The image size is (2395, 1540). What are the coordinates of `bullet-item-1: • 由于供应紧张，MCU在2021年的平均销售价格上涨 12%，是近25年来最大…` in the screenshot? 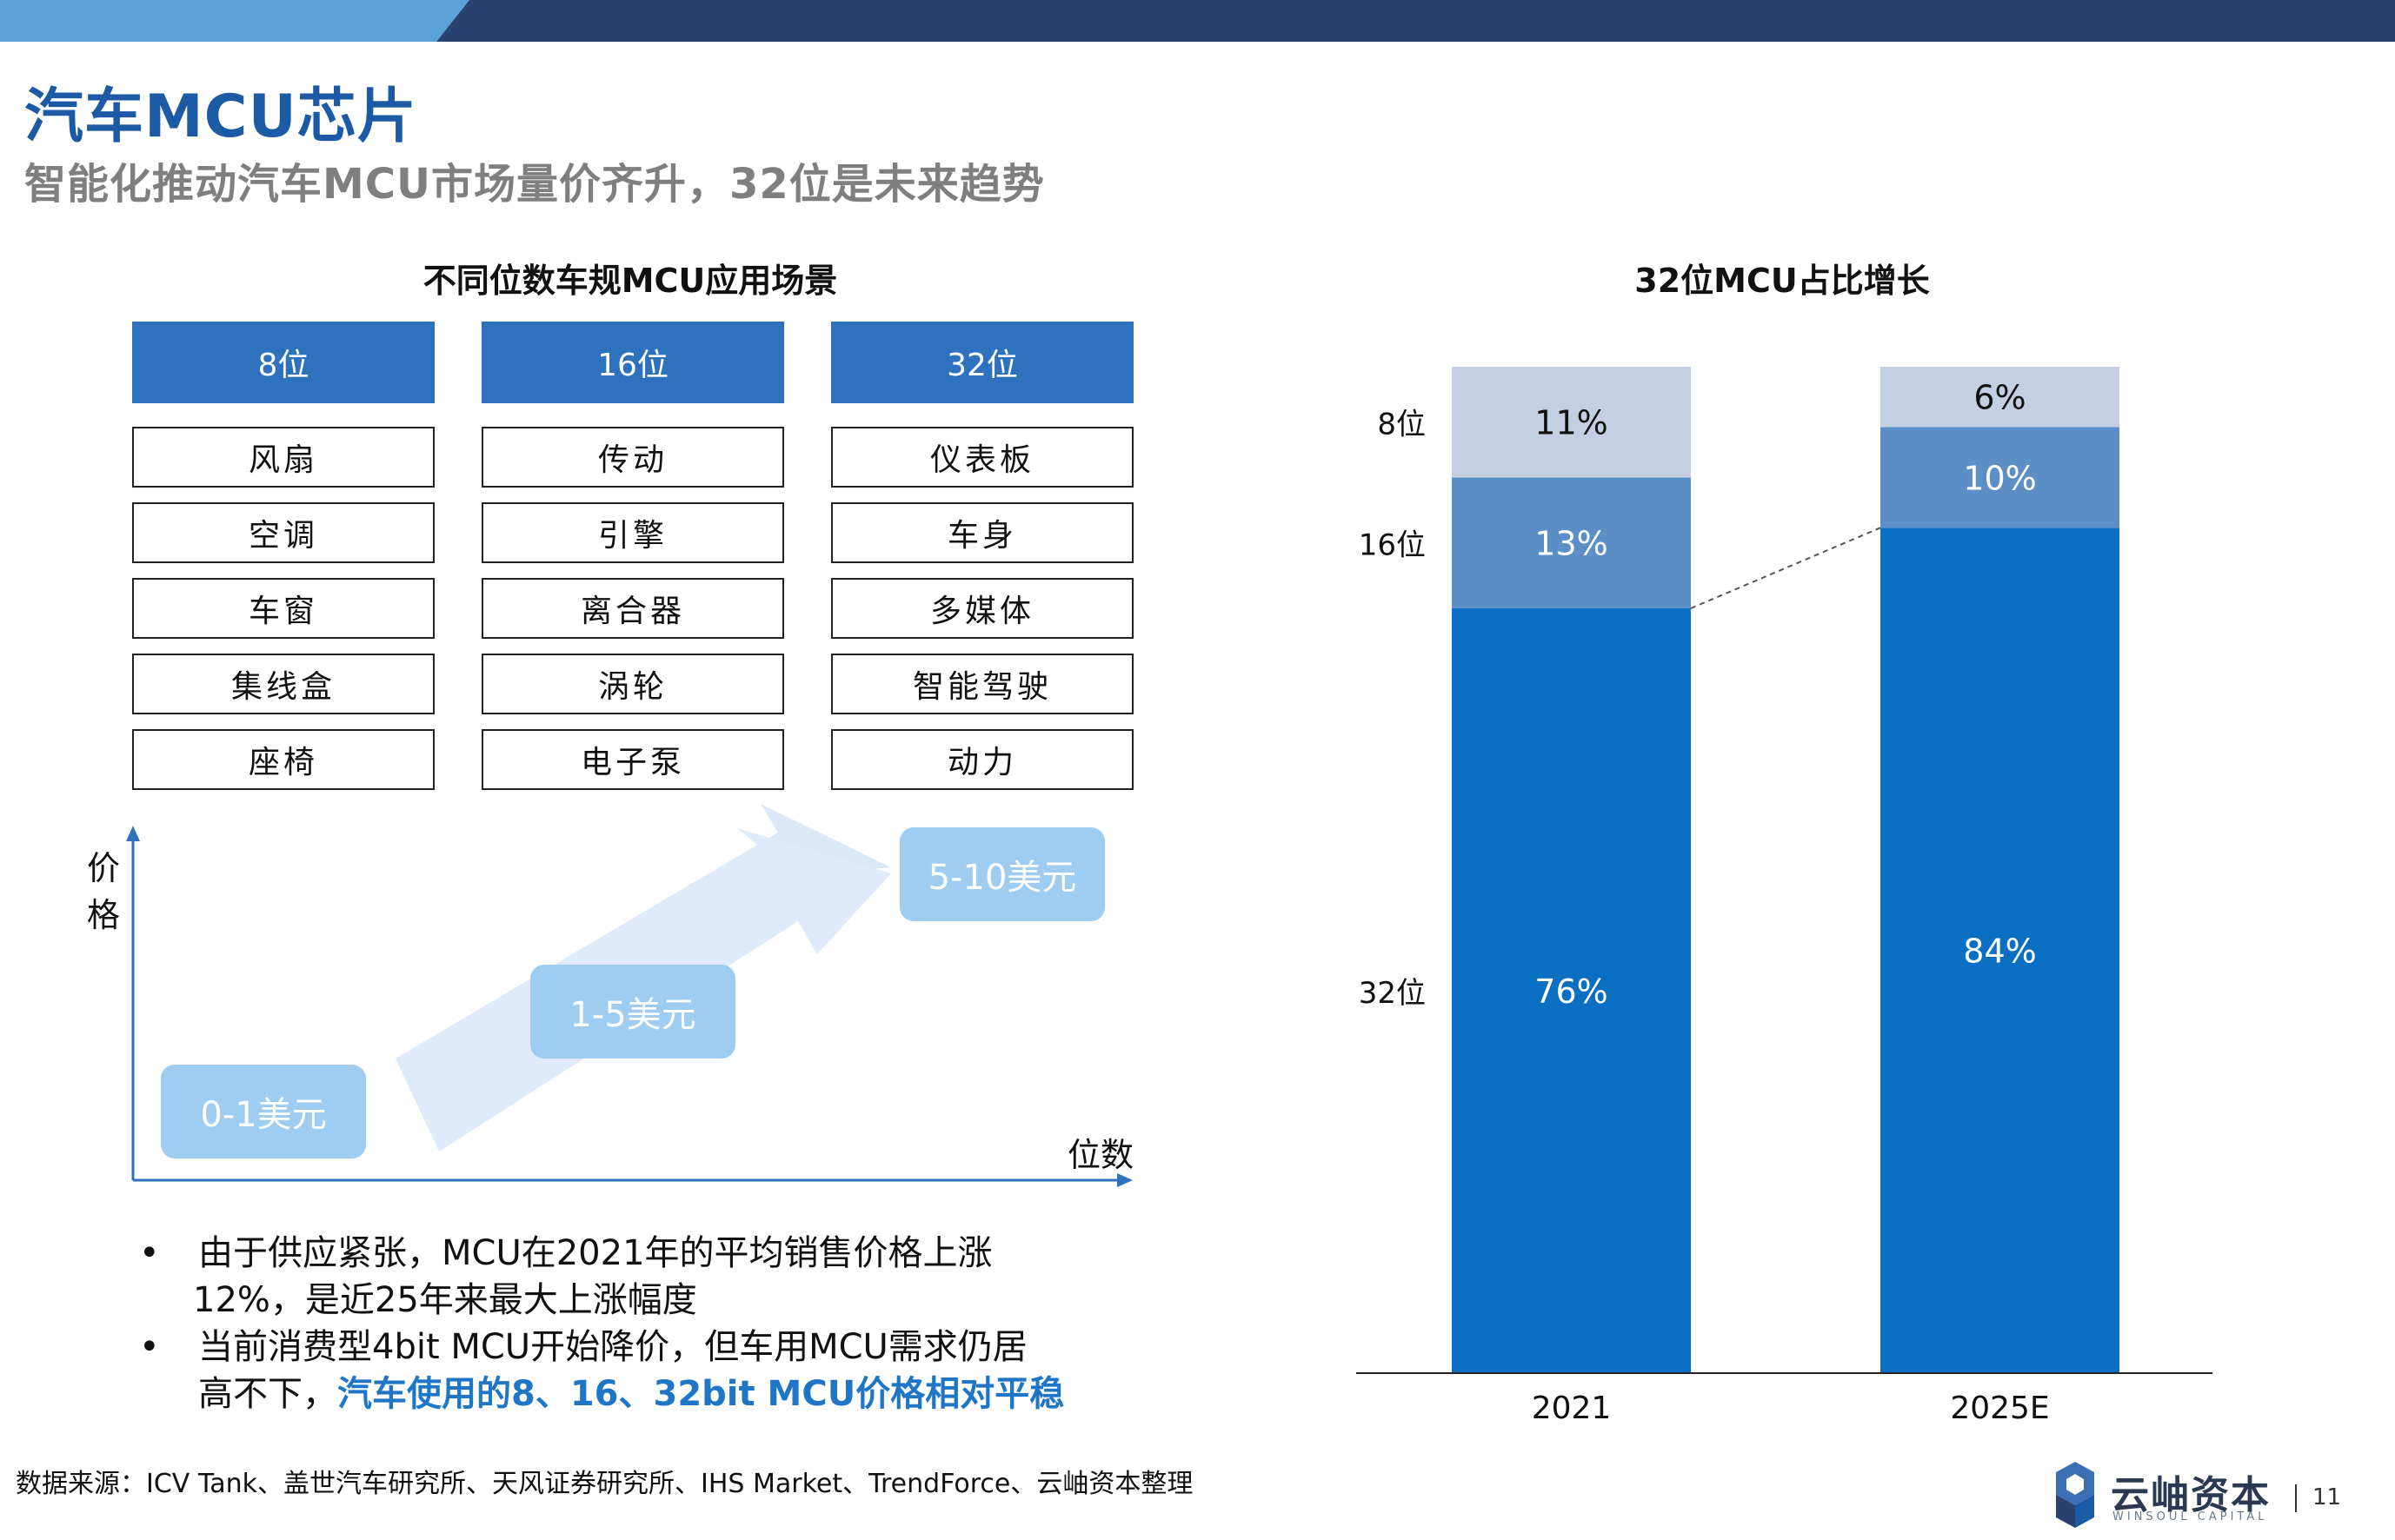 It's located at (639, 1277).